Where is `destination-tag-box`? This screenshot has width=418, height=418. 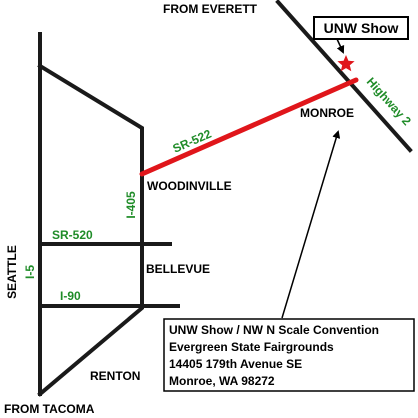
destination-tag-box is located at coordinates (361, 28).